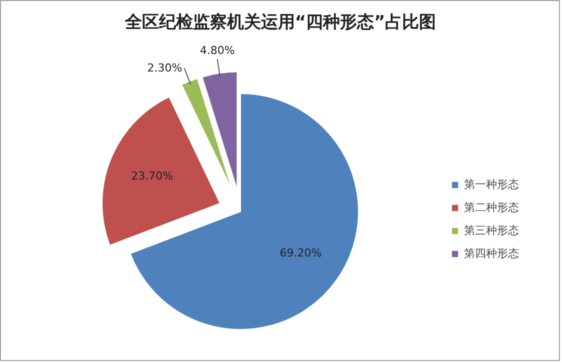  I want to click on data-label: 23.70%, so click(152, 176).